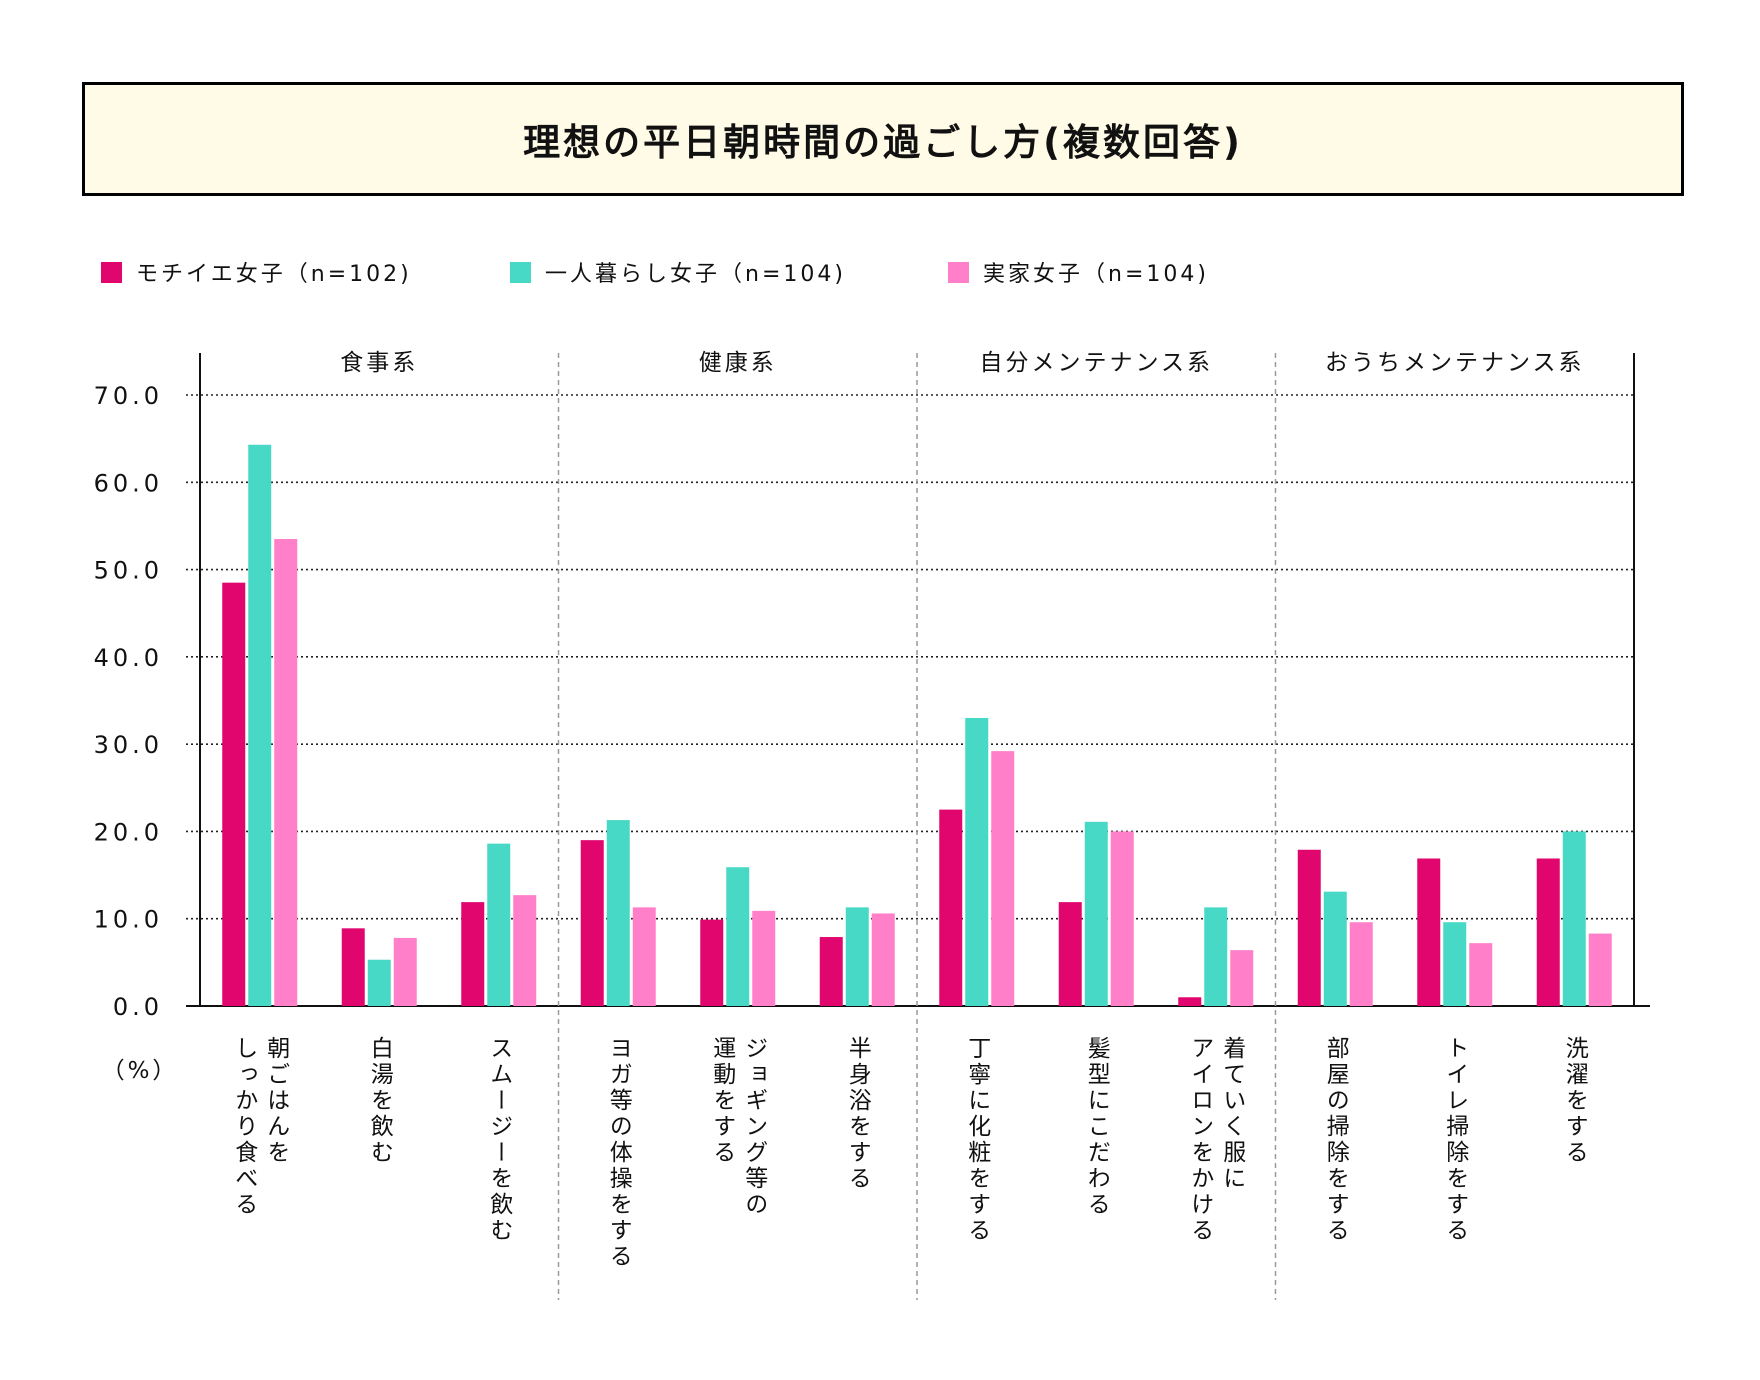  What do you see at coordinates (128, 571) in the screenshot?
I see `y-tick-label: 50.0` at bounding box center [128, 571].